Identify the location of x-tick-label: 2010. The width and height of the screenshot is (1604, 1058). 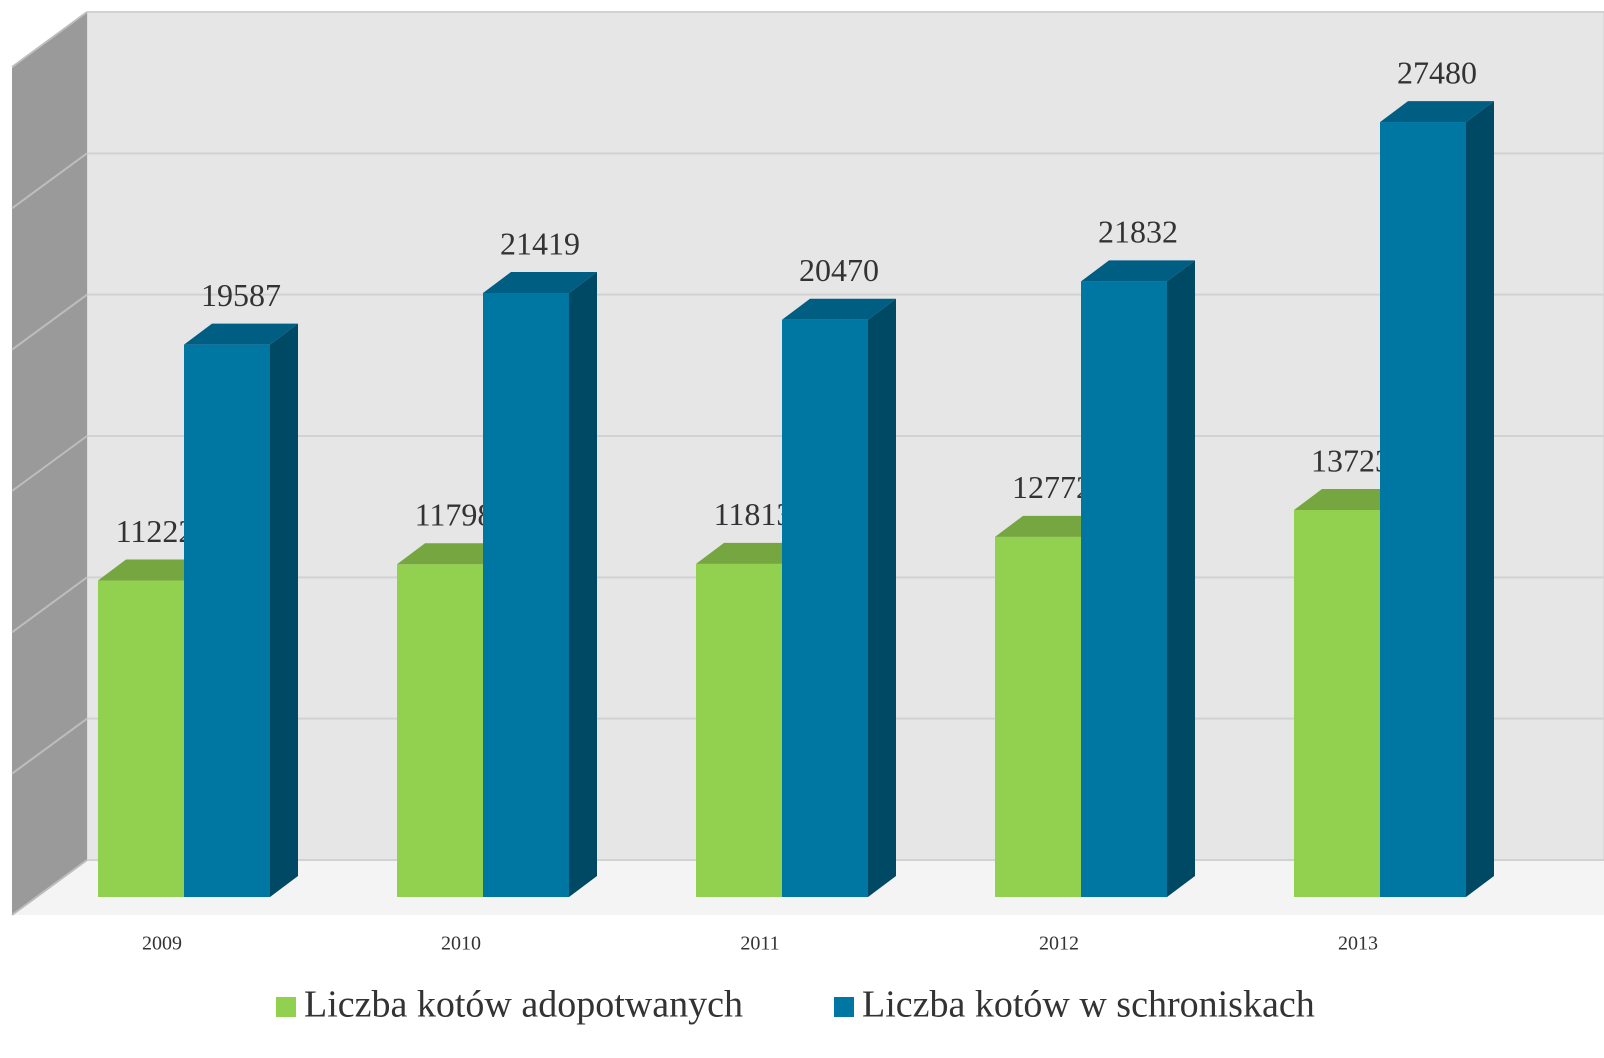
(461, 944).